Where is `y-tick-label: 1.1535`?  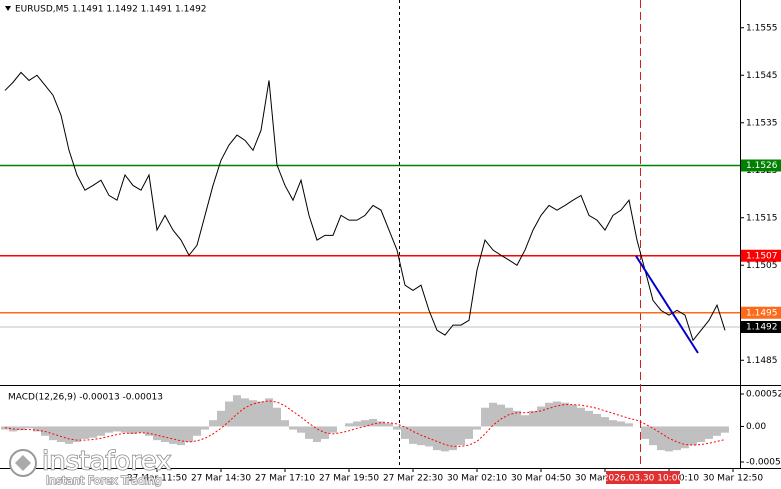 y-tick-label: 1.1535 is located at coordinates (762, 123).